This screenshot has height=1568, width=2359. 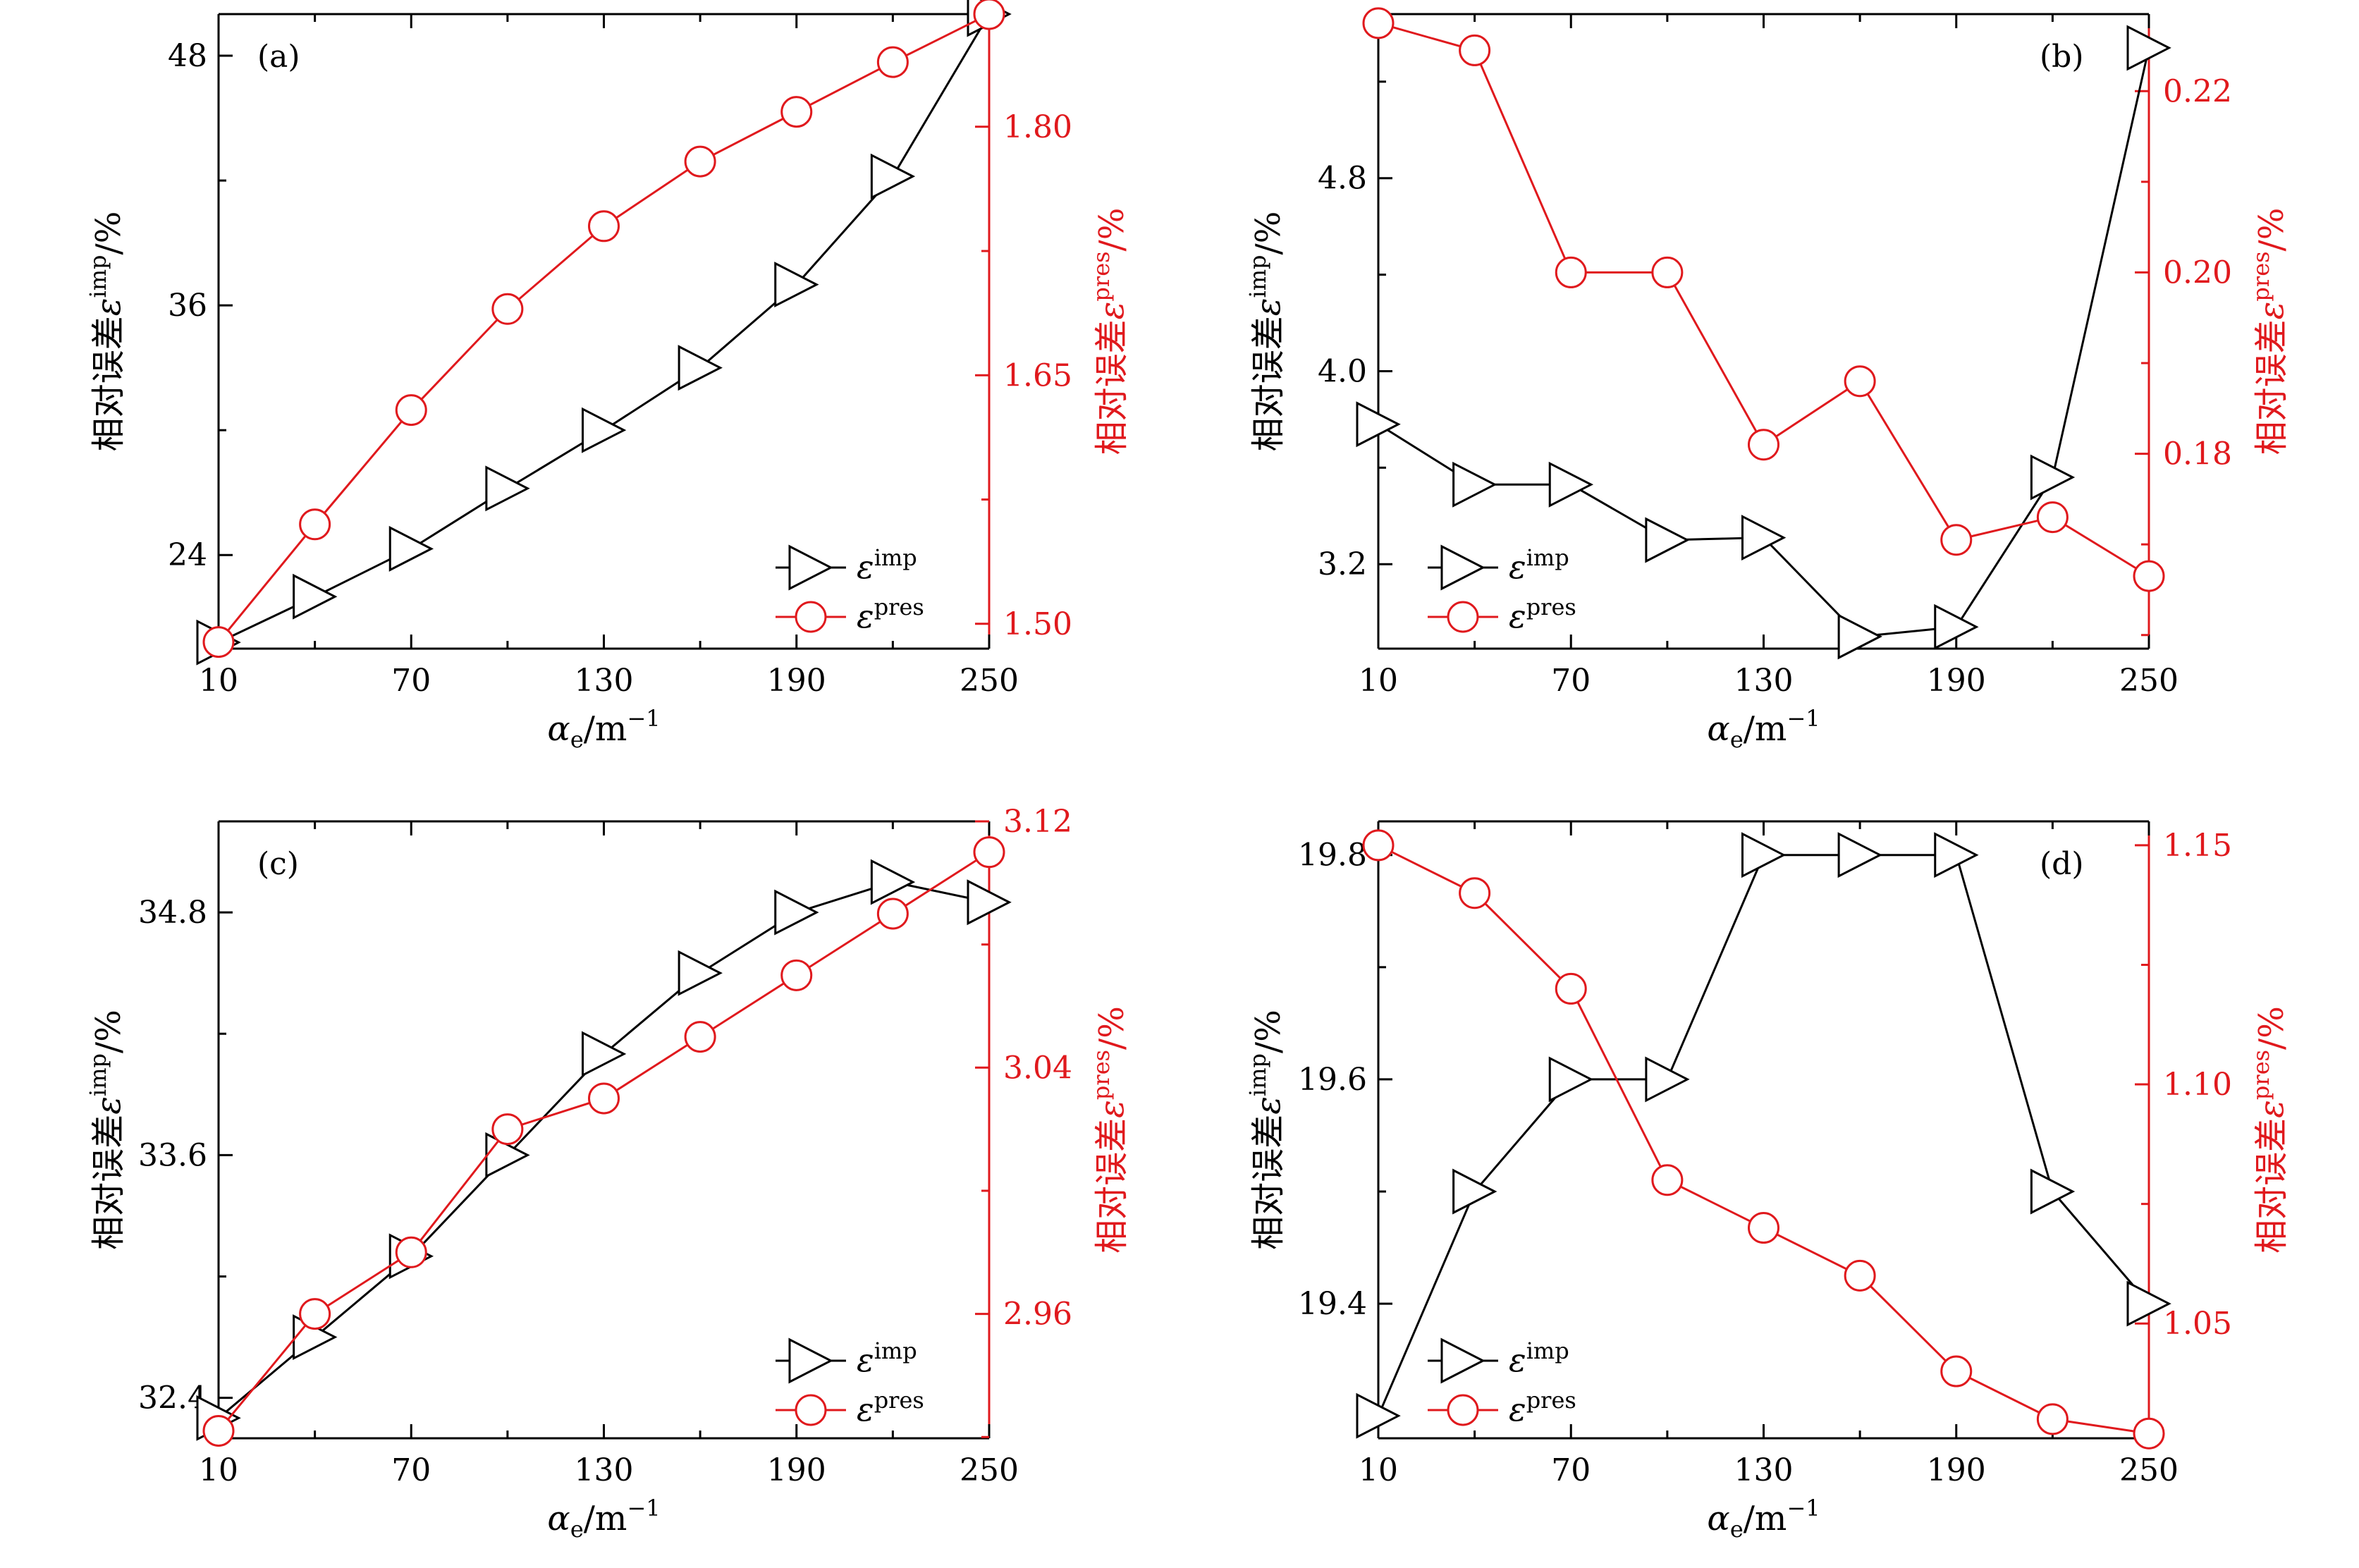 I want to click on left-axis-label-suffix: /%, so click(x=108, y=233).